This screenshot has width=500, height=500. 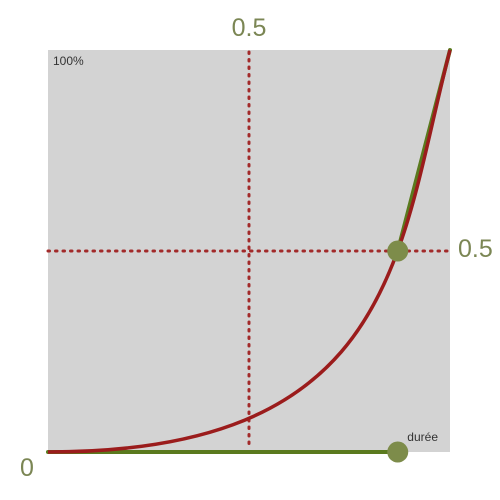 What do you see at coordinates (475, 249) in the screenshot?
I see `right-axis-label: 0.5` at bounding box center [475, 249].